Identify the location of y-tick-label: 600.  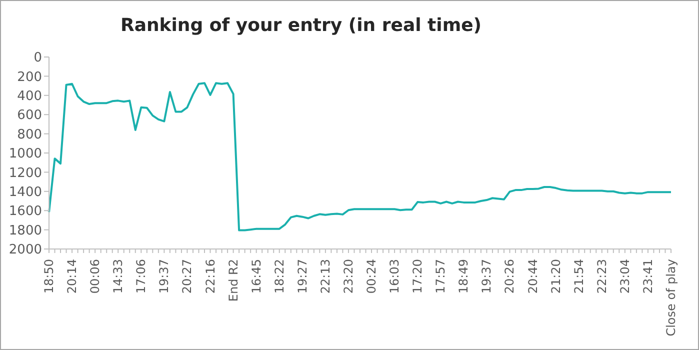
(29, 116).